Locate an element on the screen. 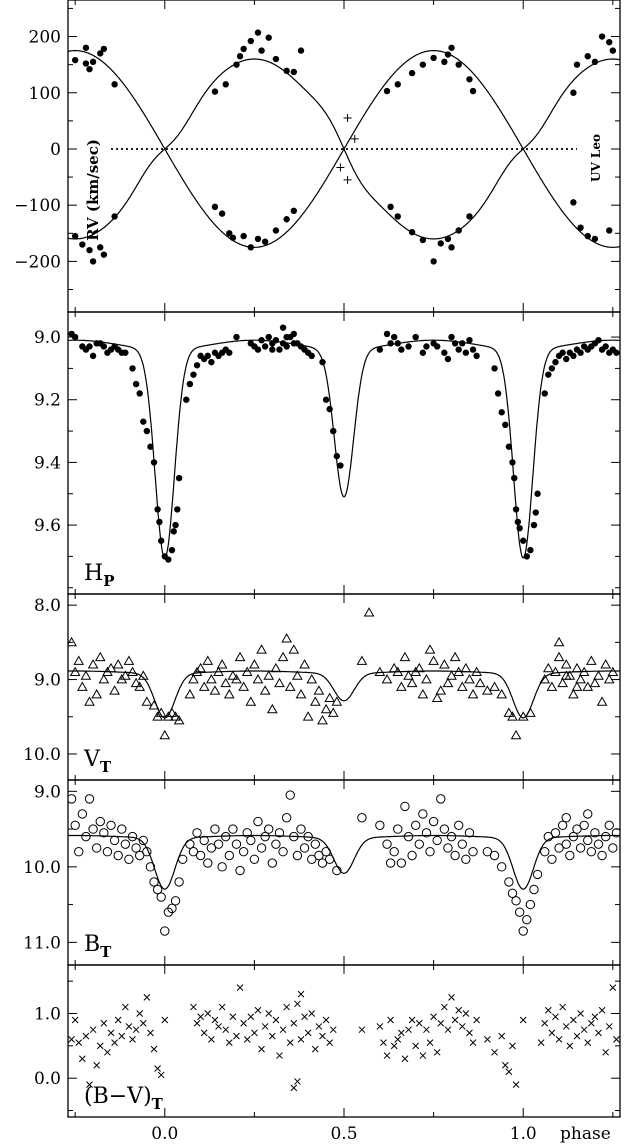  y-tick-label: 0 is located at coordinates (55, 150).